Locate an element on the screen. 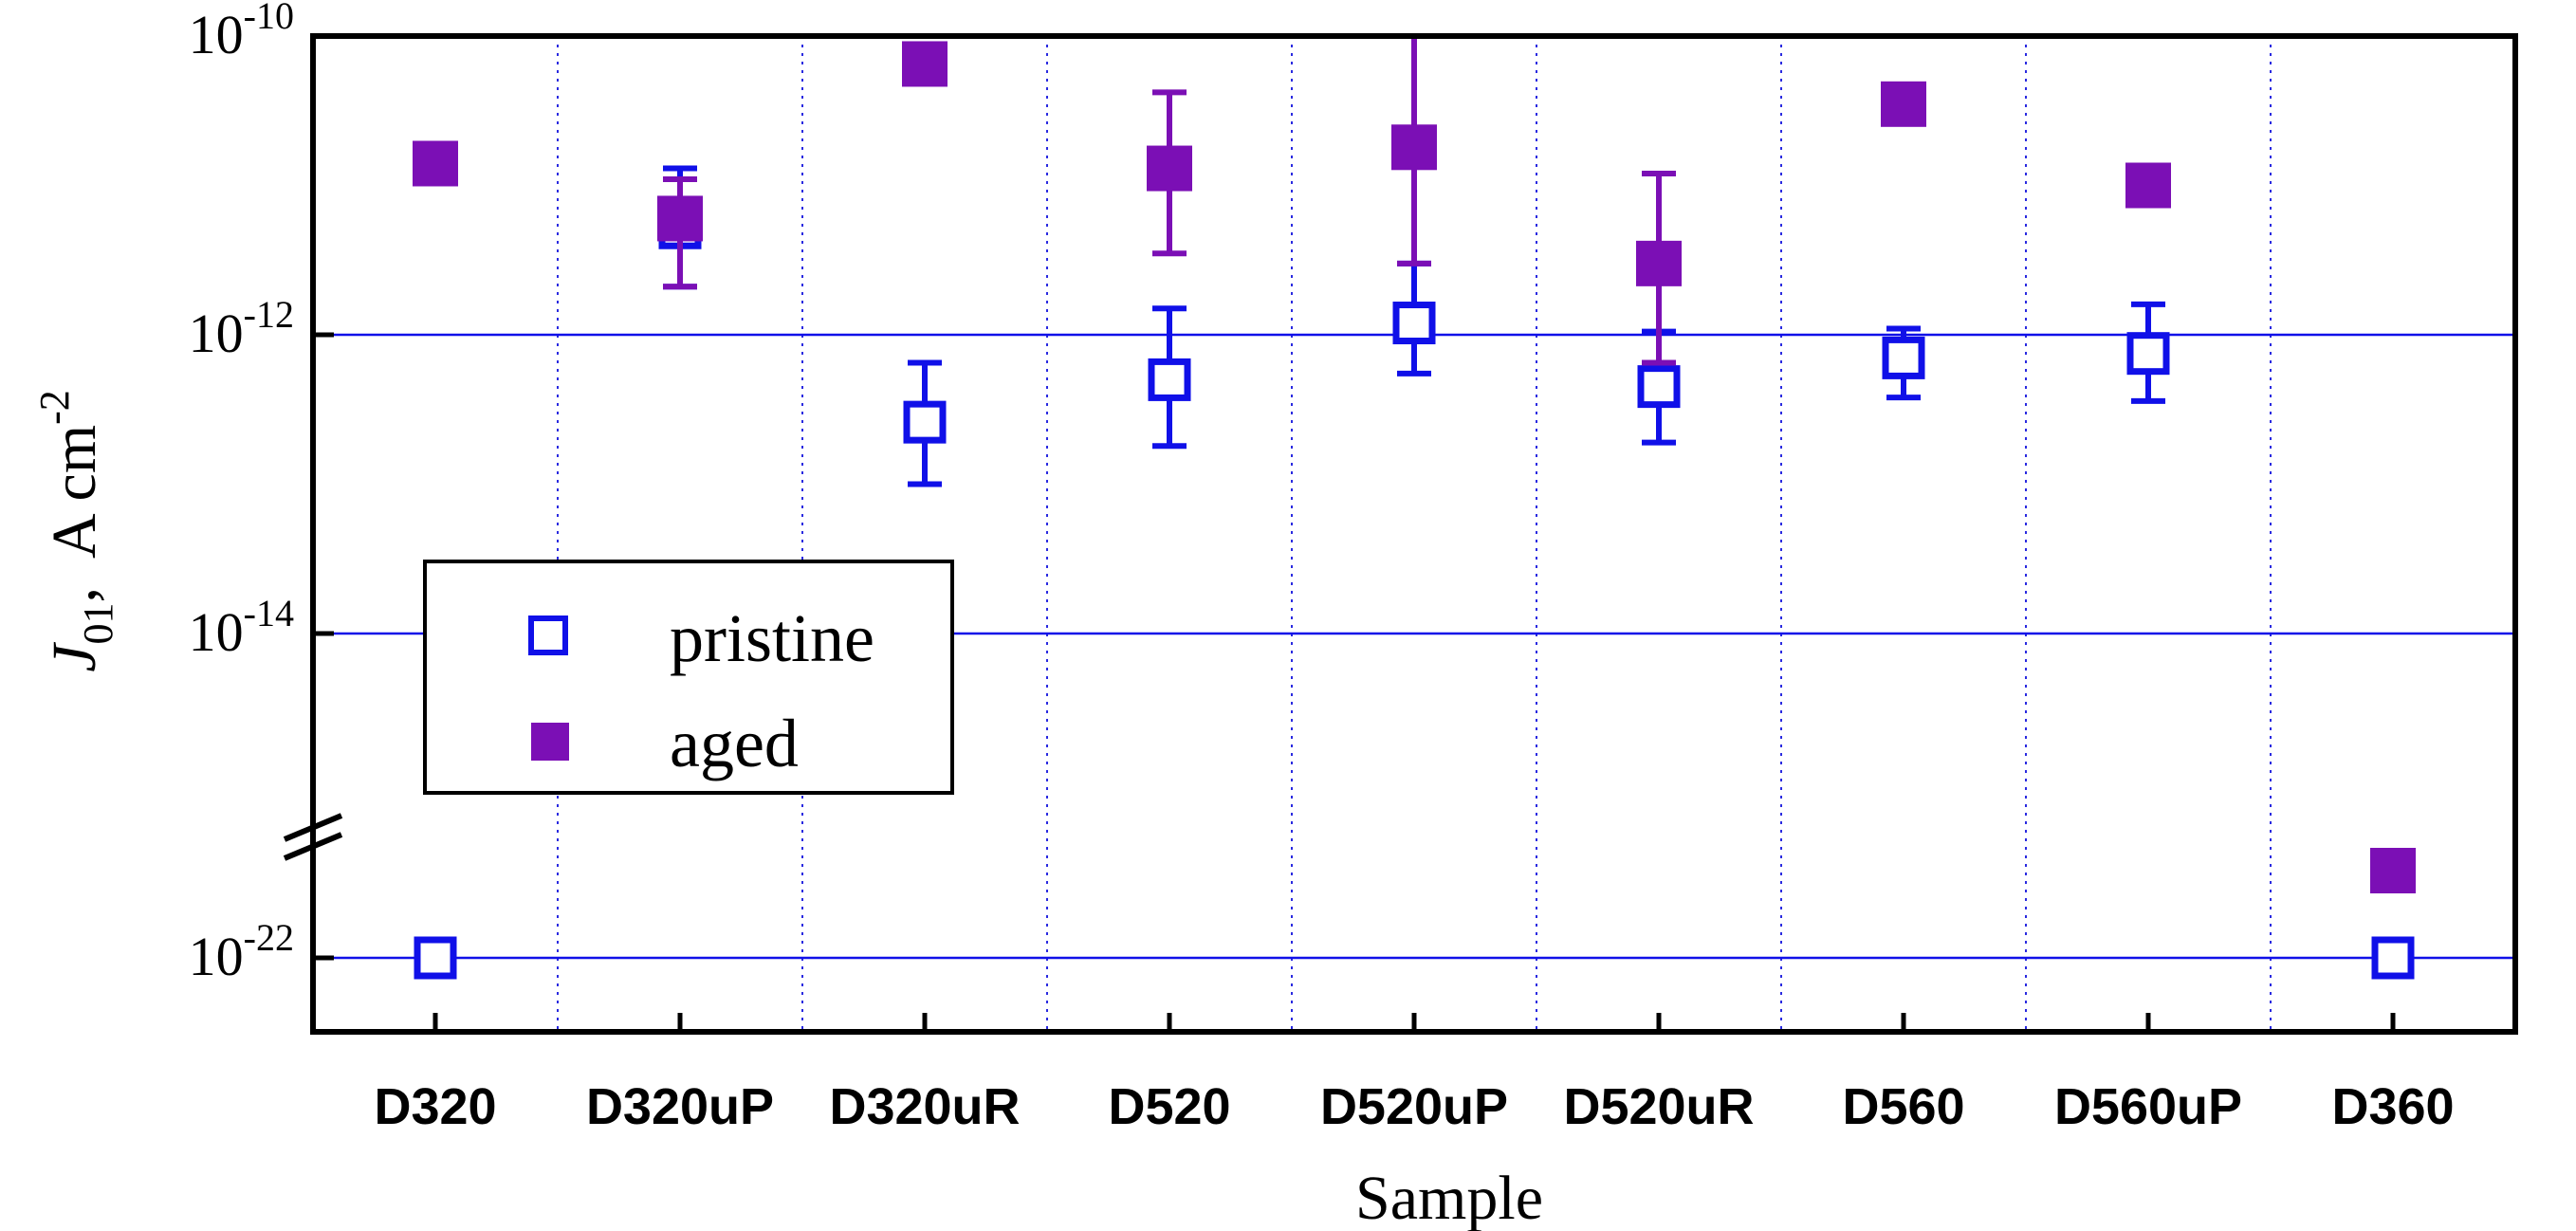 Image resolution: width=2576 pixels, height=1231 pixels. y-axis-unit: A cm is located at coordinates (74, 492).